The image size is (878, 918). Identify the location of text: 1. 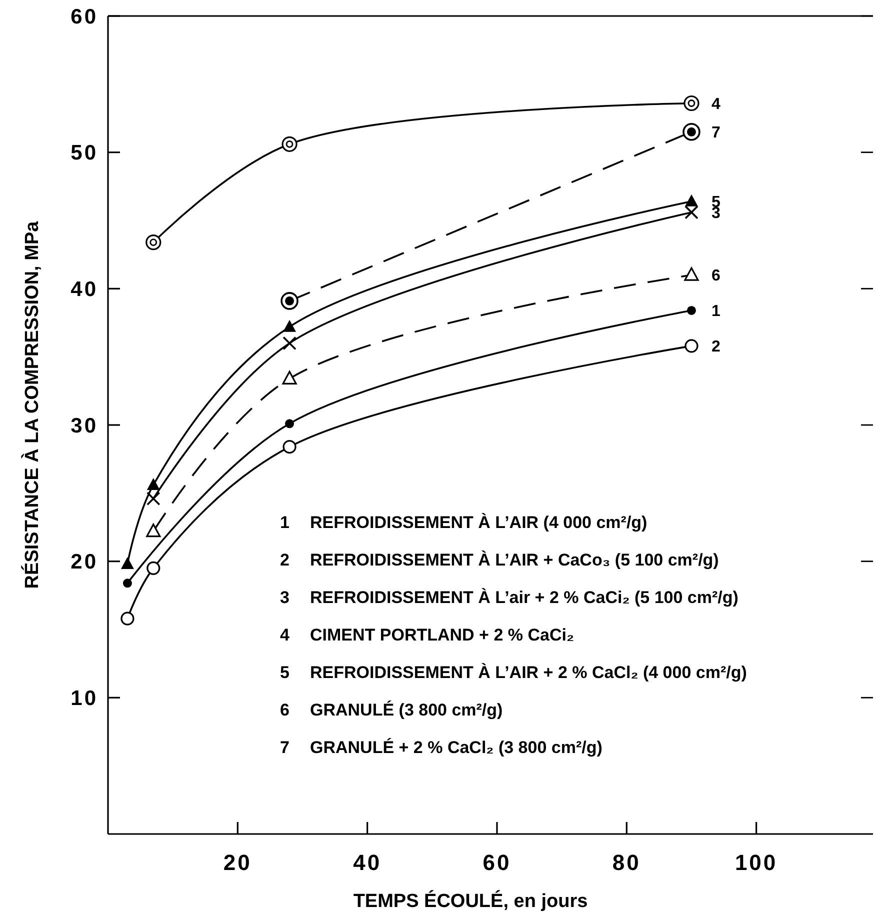
(285, 522).